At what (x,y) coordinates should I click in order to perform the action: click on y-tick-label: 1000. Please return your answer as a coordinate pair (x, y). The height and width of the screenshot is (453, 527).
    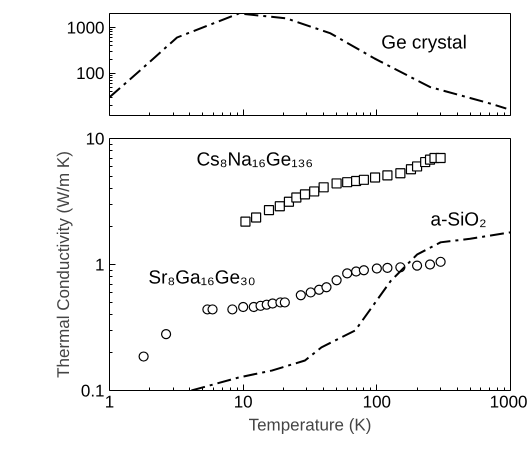
    Looking at the image, I should click on (85, 28).